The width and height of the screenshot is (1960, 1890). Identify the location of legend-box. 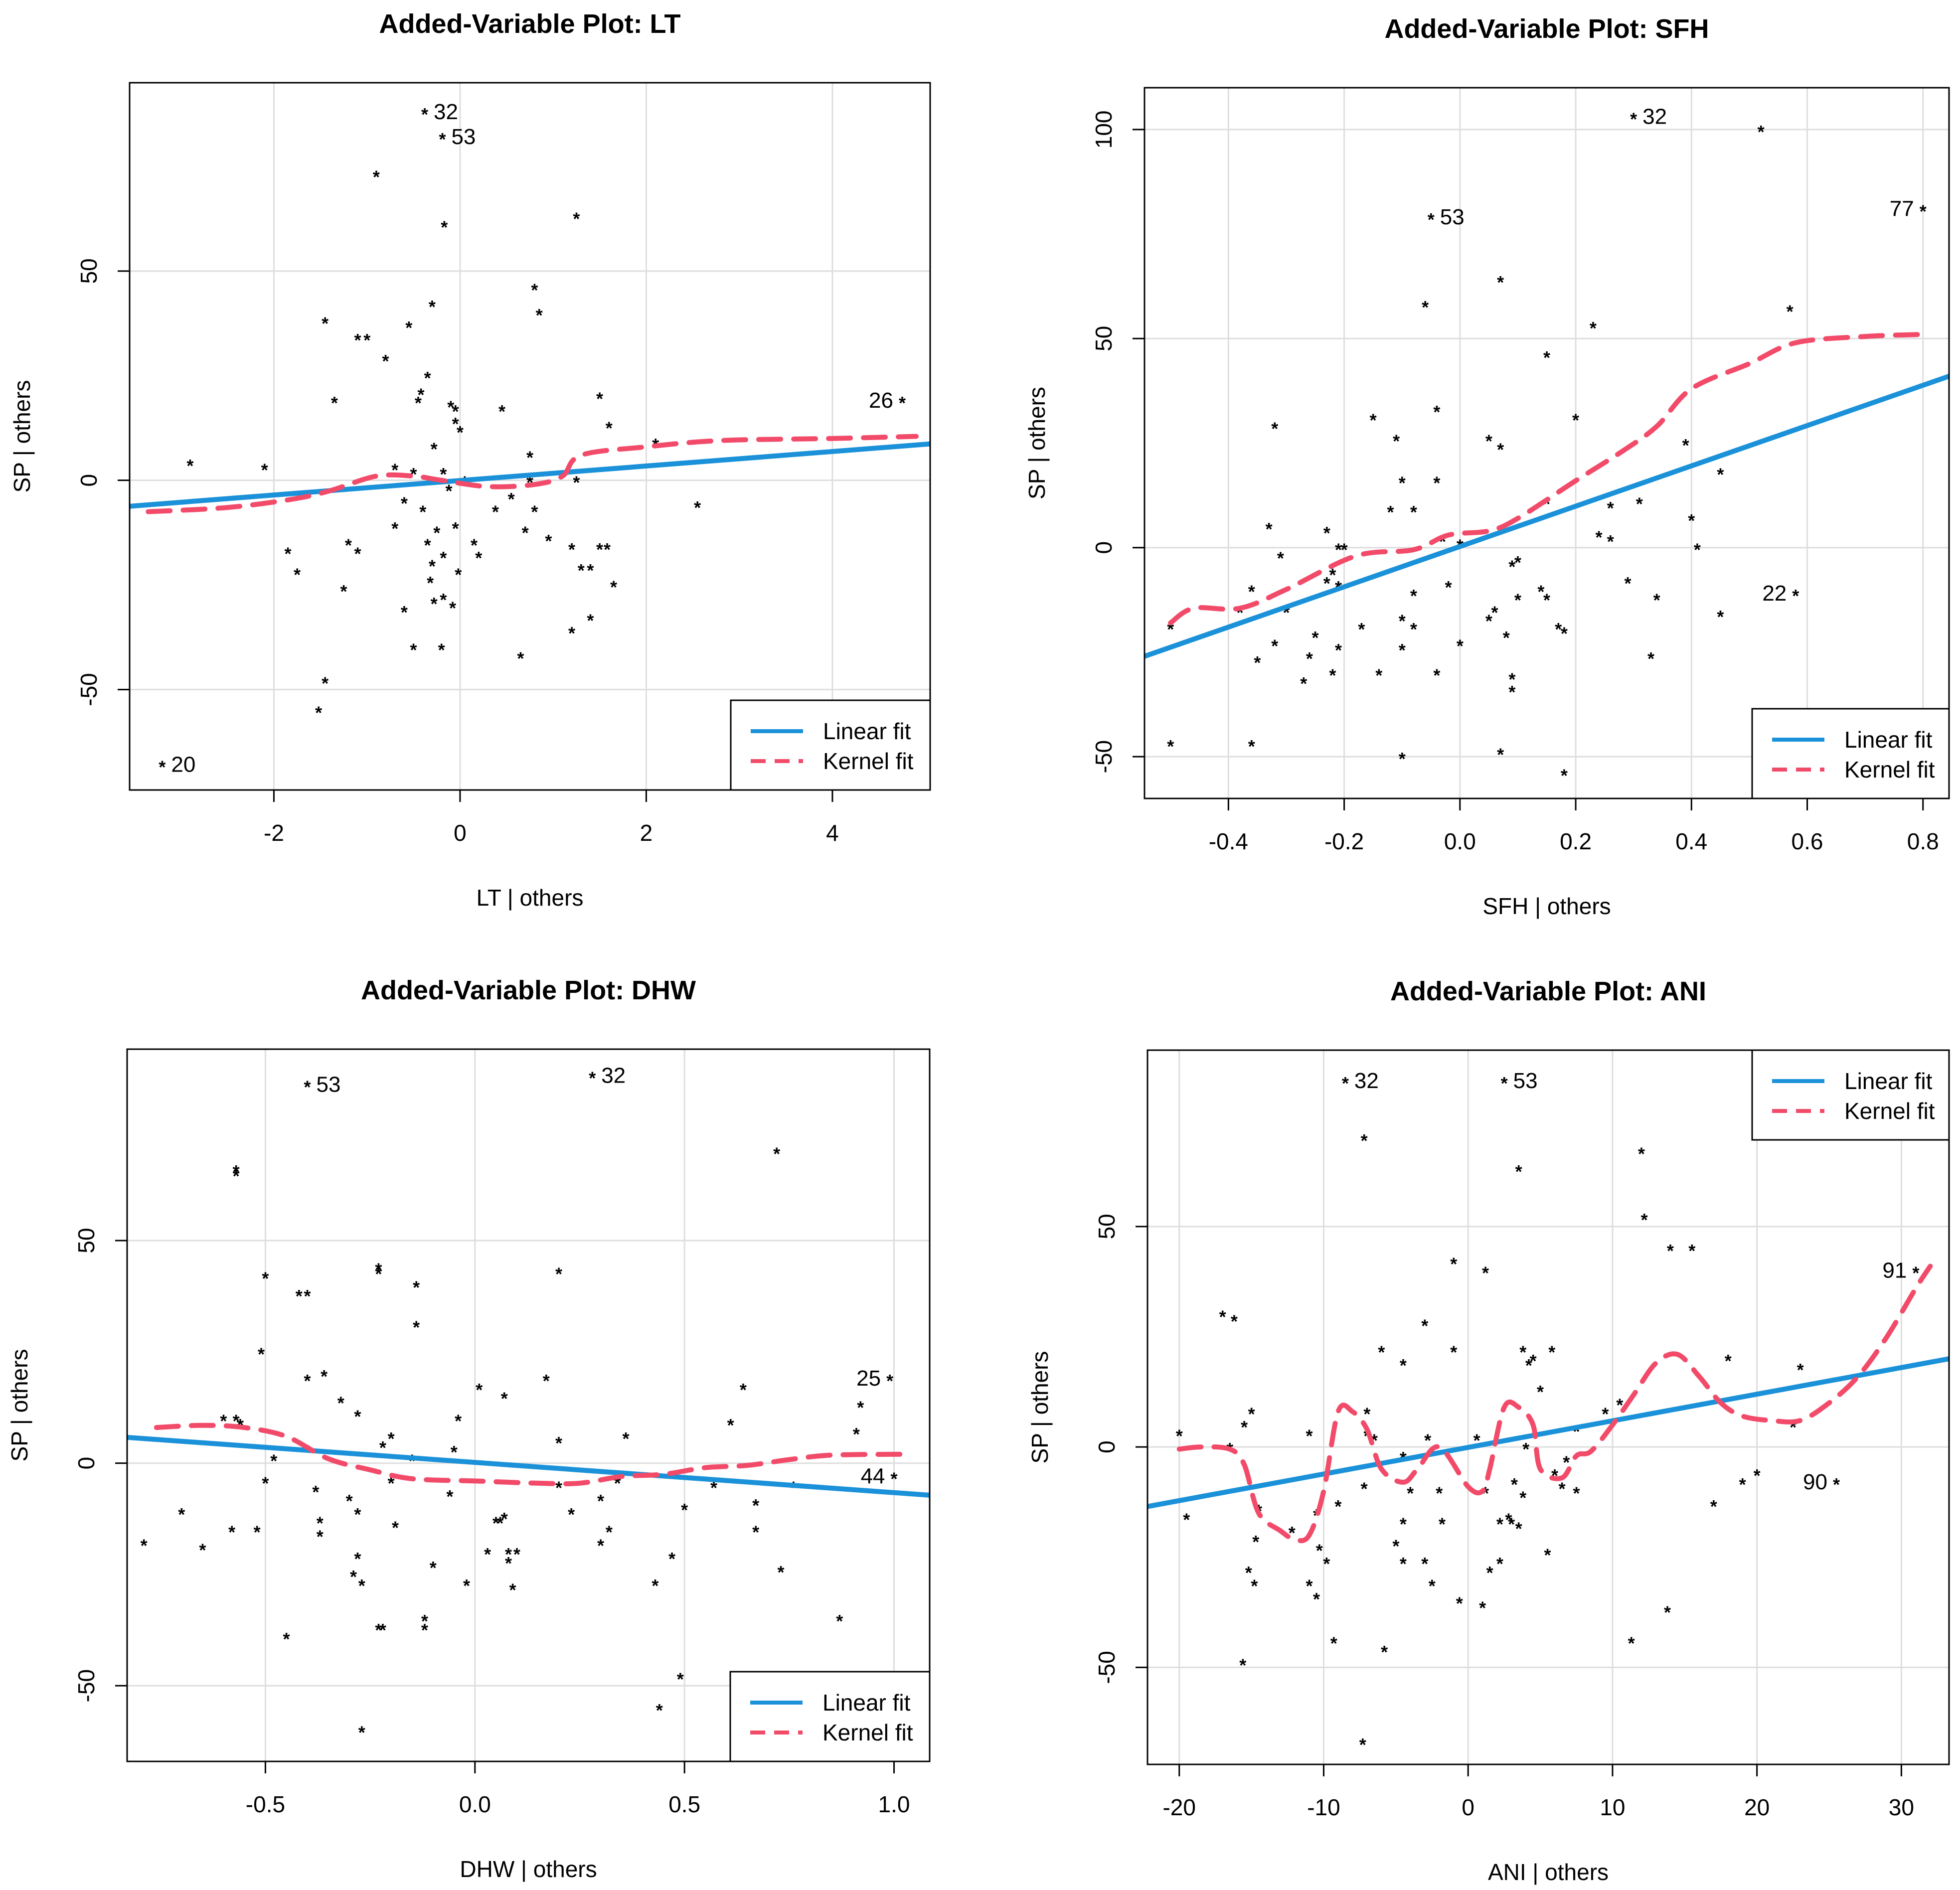
(830, 745).